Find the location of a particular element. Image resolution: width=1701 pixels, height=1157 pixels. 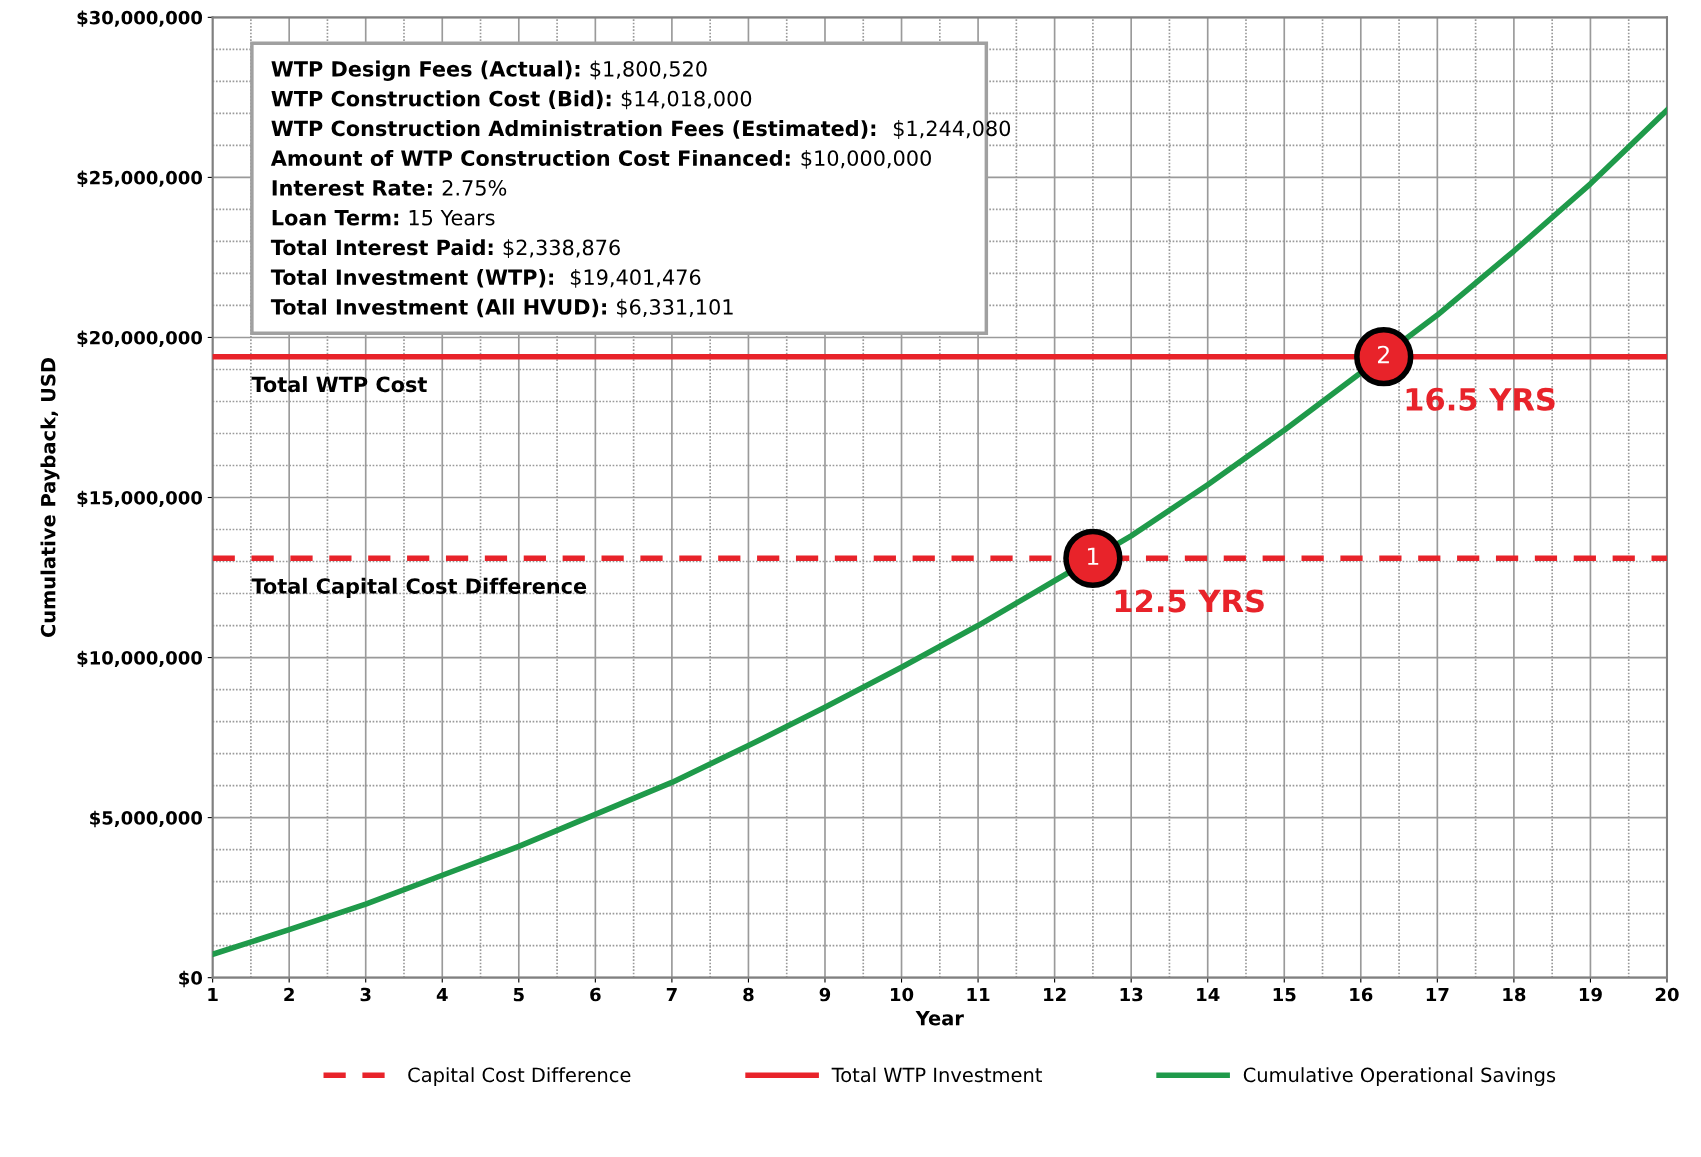

y-tick-label: $15,000,000 is located at coordinates (140, 499).